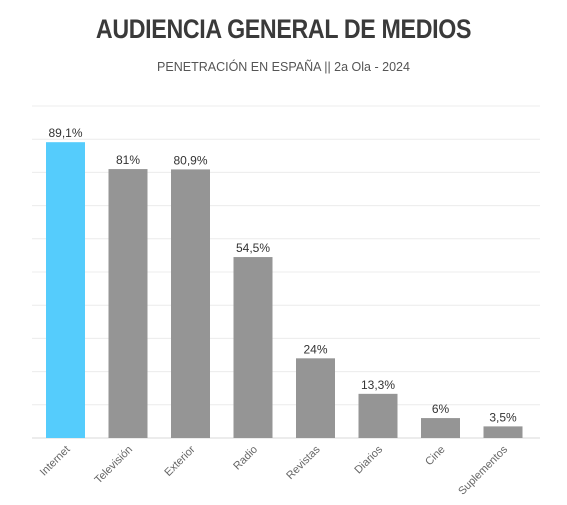  I want to click on bar-value-label-diarios: 13,3%, so click(378, 385).